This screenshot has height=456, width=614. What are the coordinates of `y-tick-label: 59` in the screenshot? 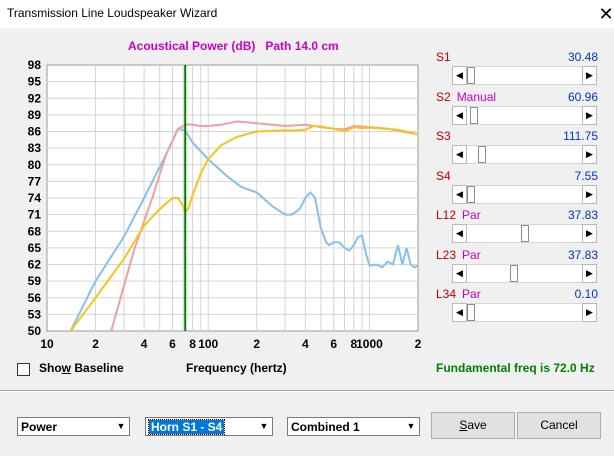 It's located at (35, 281).